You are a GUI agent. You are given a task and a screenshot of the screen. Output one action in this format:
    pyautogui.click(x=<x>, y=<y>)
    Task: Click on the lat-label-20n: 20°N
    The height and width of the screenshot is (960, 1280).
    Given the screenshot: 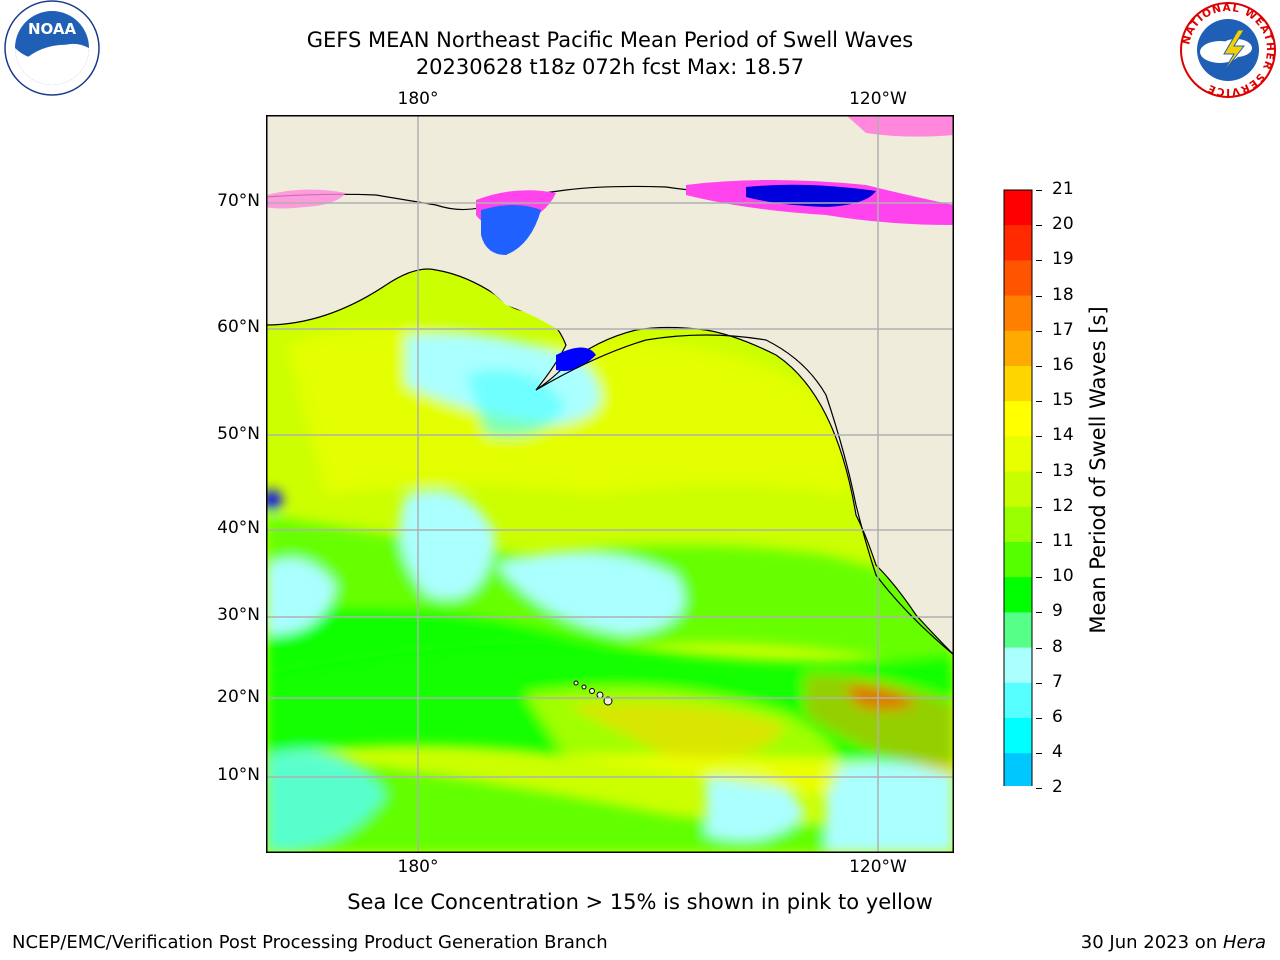 What is the action you would take?
    pyautogui.click(x=238, y=697)
    